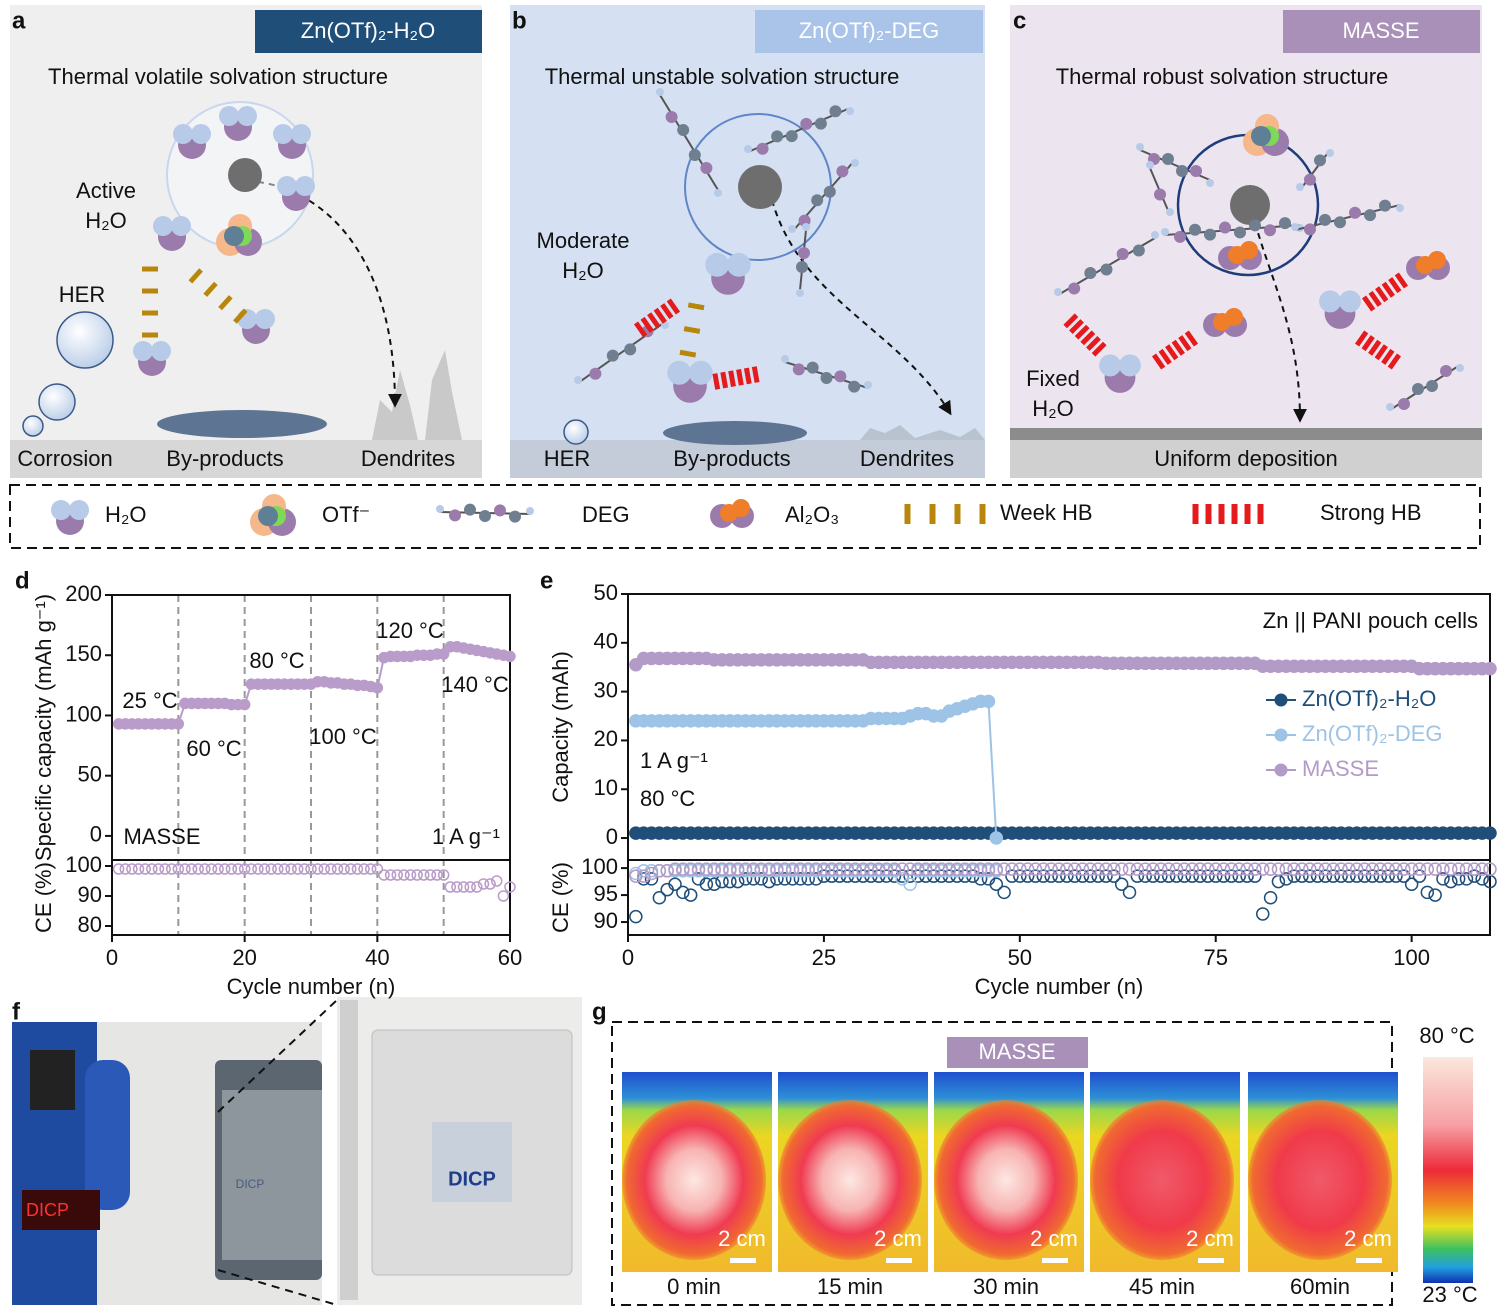 The height and width of the screenshot is (1310, 1500). Describe the element at coordinates (898, 1238) in the screenshot. I see `scale-label: 2 cm` at that location.